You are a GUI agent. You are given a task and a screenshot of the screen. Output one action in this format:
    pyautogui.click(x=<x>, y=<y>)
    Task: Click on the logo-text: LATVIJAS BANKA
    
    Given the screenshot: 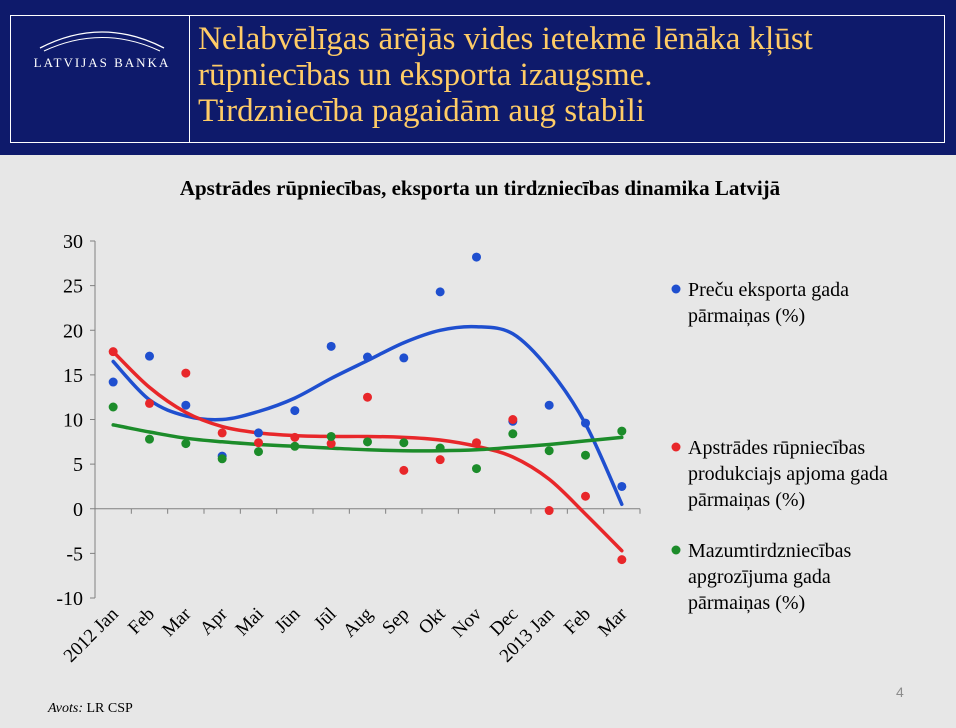 What is the action you would take?
    pyautogui.click(x=102, y=62)
    